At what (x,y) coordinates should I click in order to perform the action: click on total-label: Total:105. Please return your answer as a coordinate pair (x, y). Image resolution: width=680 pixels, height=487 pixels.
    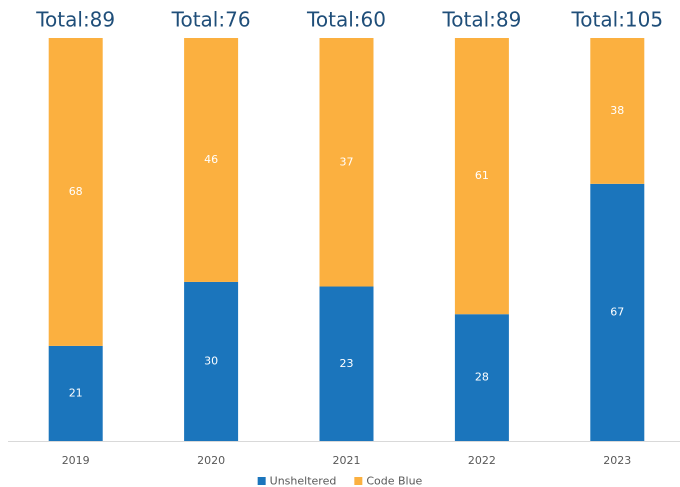
    Looking at the image, I should click on (616, 20).